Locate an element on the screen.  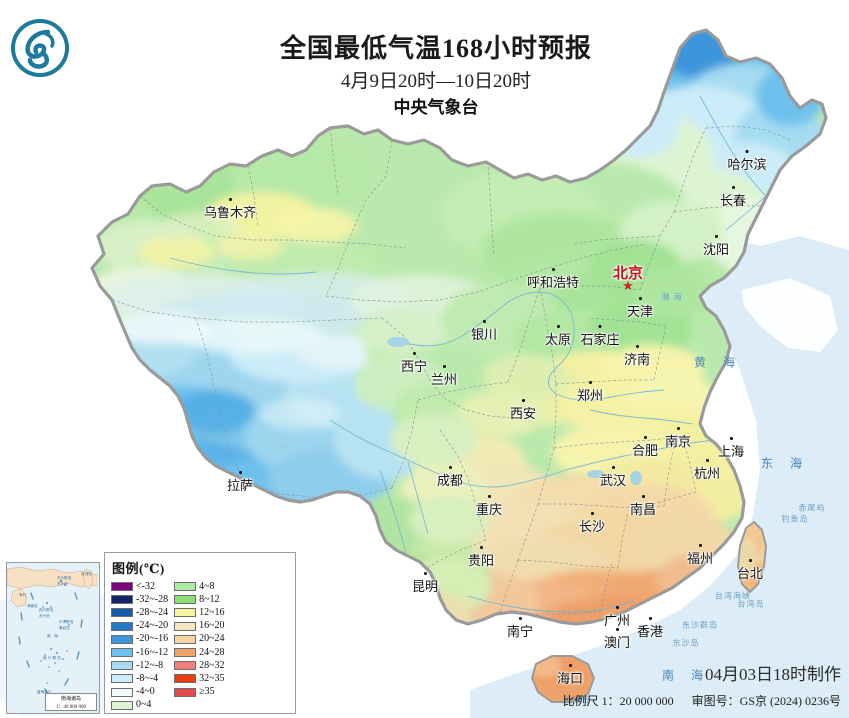
city-label-30: 广州 is located at coordinates (617, 617).